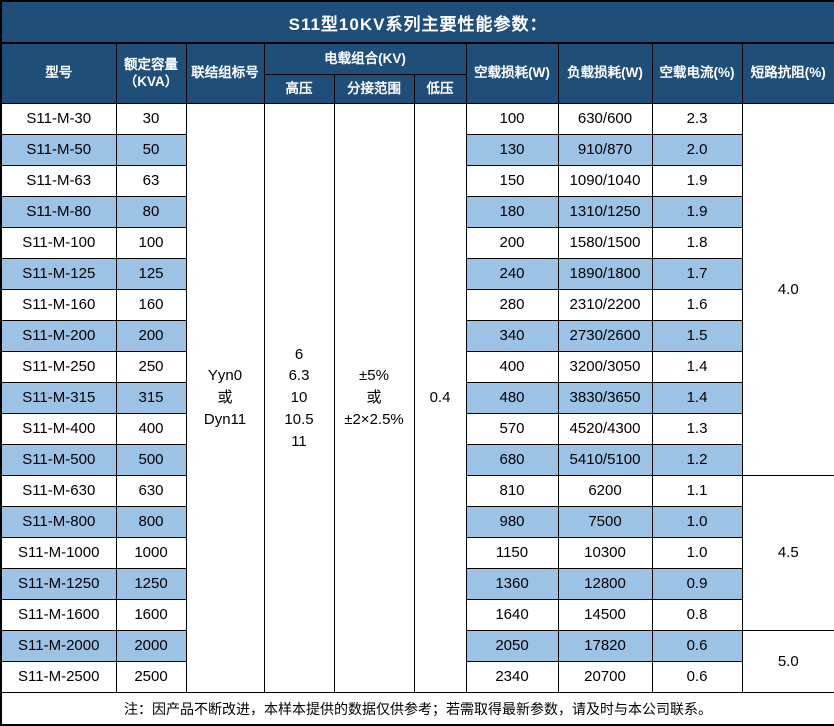  Describe the element at coordinates (151, 491) in the screenshot. I see `capacity-cell: 630` at that location.